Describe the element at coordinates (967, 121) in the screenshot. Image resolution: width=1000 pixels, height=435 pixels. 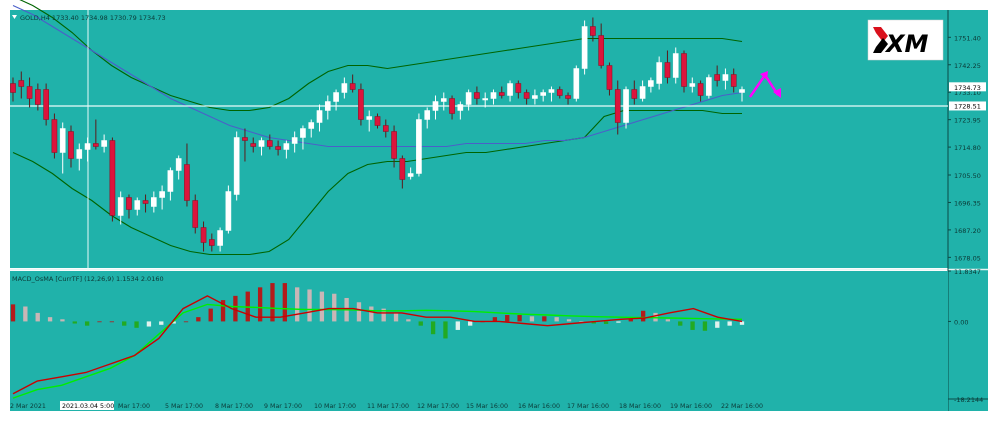
I see `price-tick-label: 1723.95` at that location.